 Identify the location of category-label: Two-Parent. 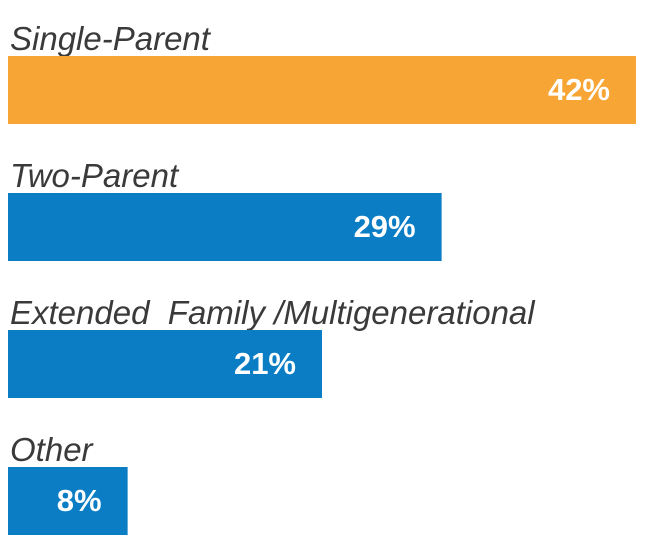
(95, 175).